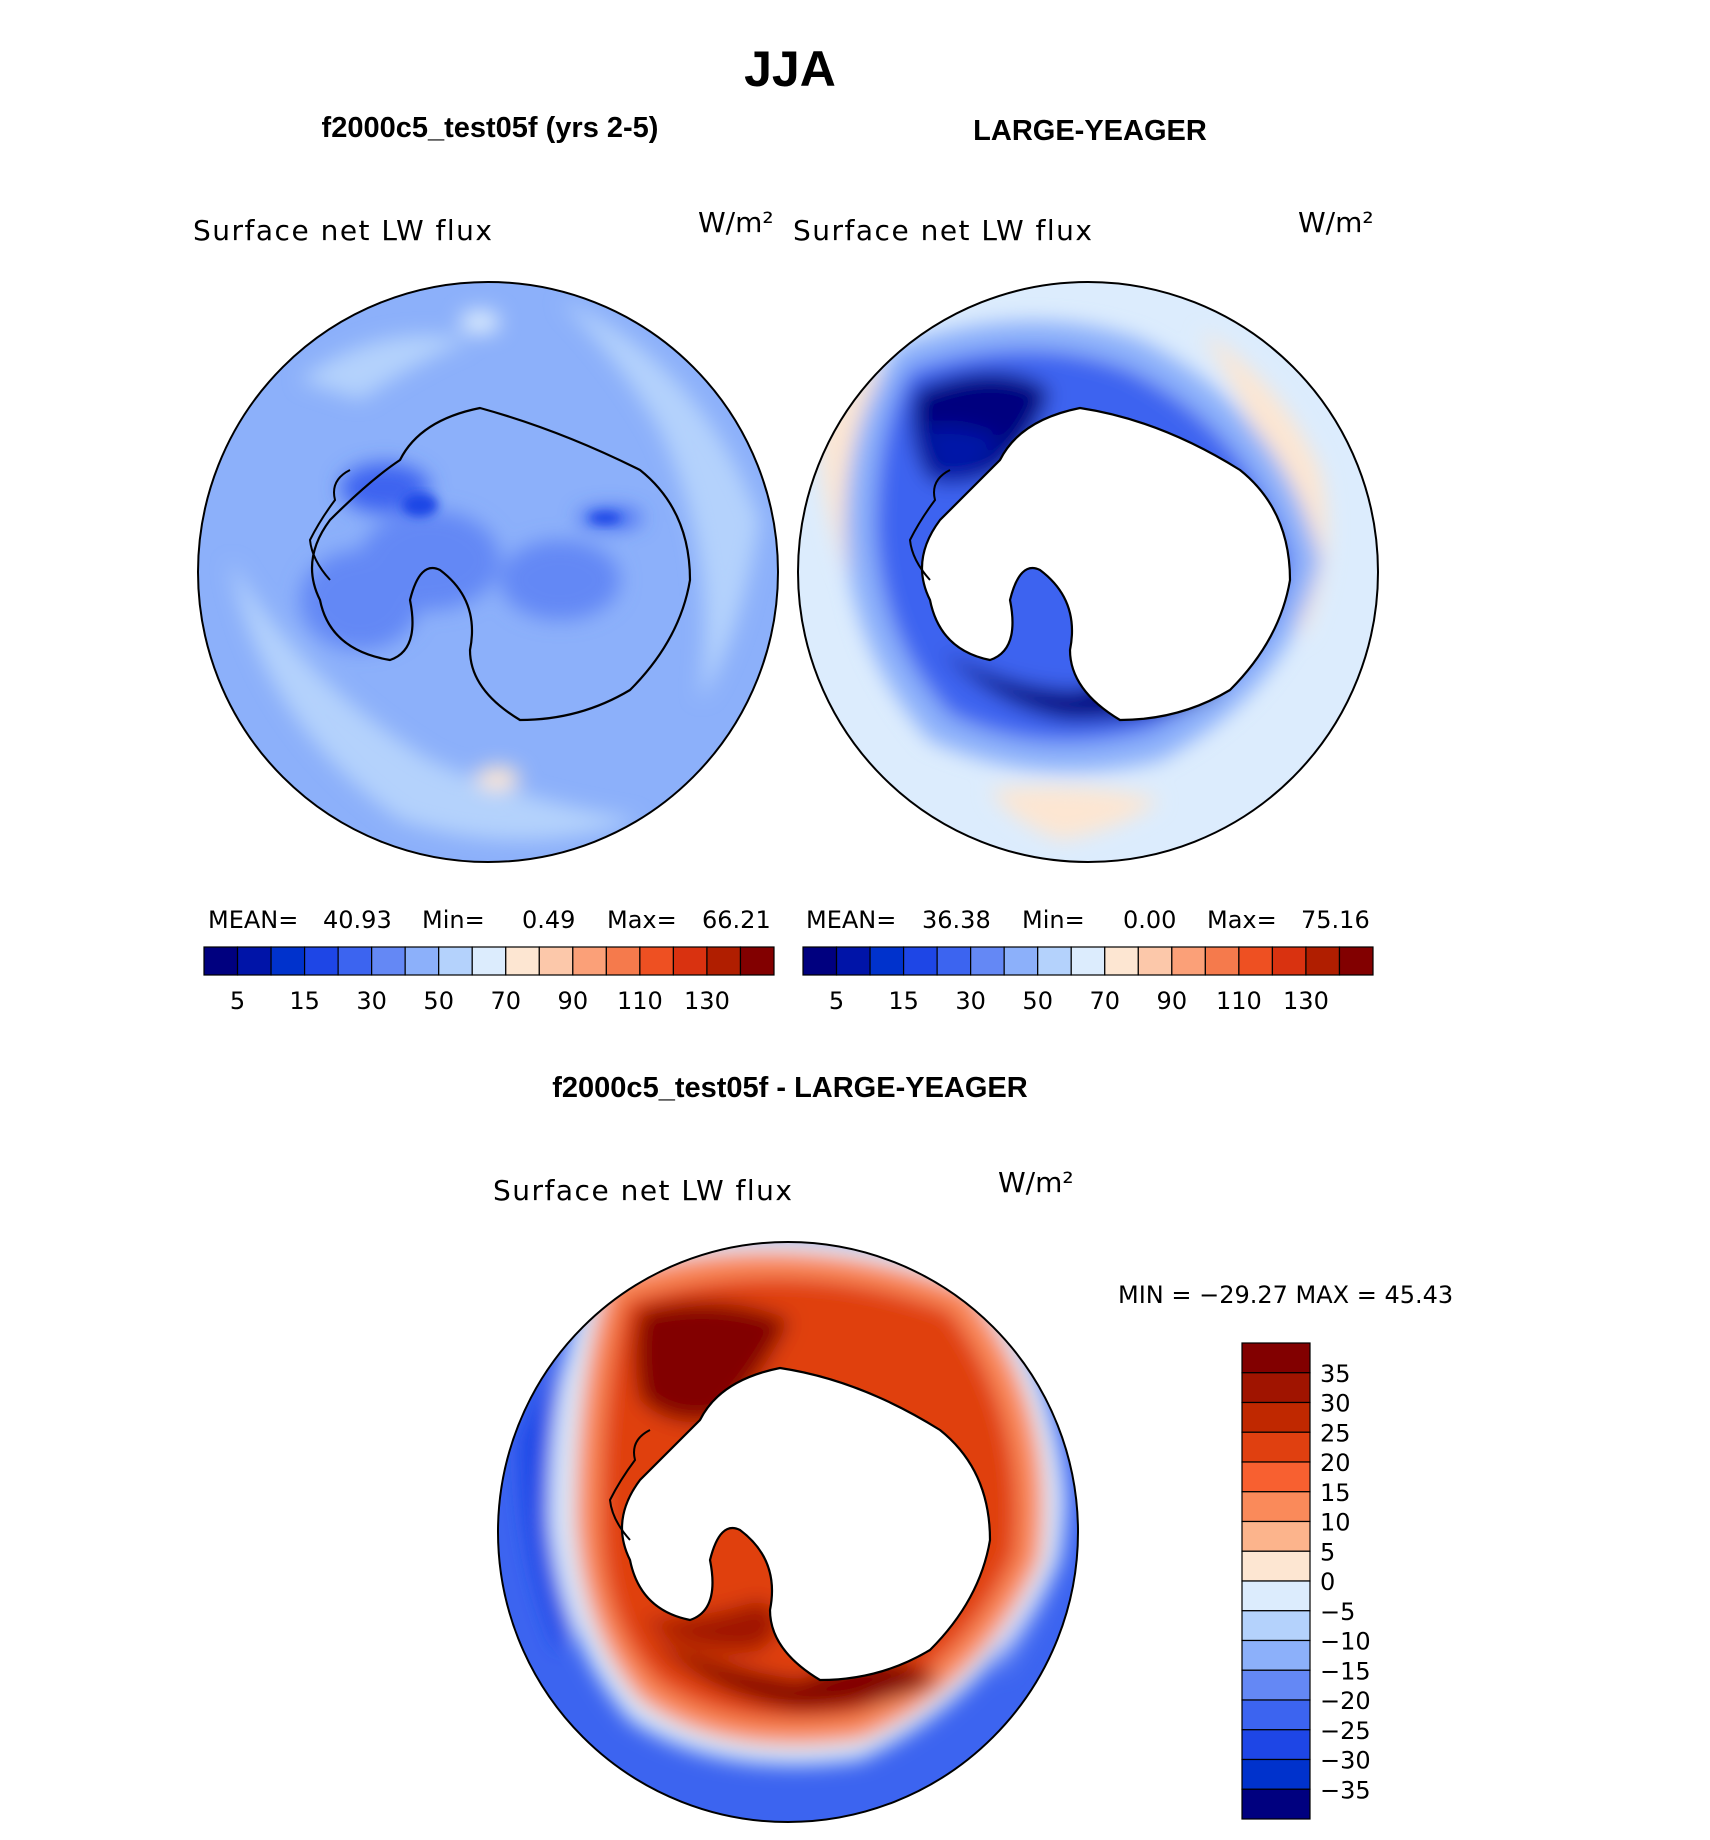  Describe the element at coordinates (1242, 920) in the screenshot. I see `panel-obs-max-label: Max=` at that location.